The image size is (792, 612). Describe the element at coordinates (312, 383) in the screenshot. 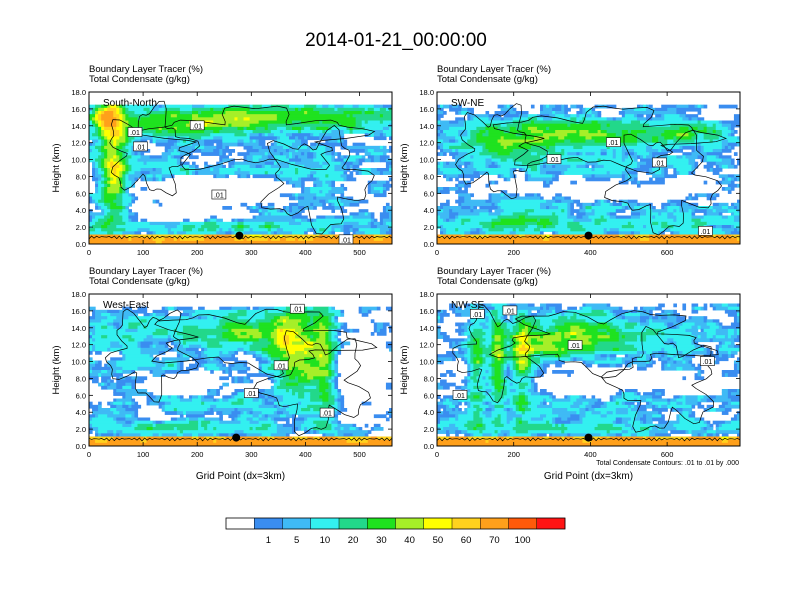

I see `contour-line` at that location.